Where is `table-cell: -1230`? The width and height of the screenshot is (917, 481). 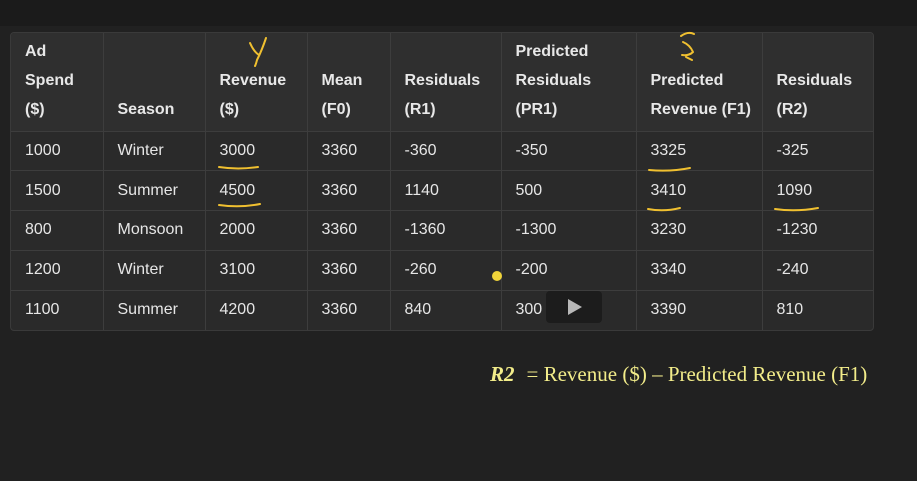 table-cell: -1230 is located at coordinates (817, 230).